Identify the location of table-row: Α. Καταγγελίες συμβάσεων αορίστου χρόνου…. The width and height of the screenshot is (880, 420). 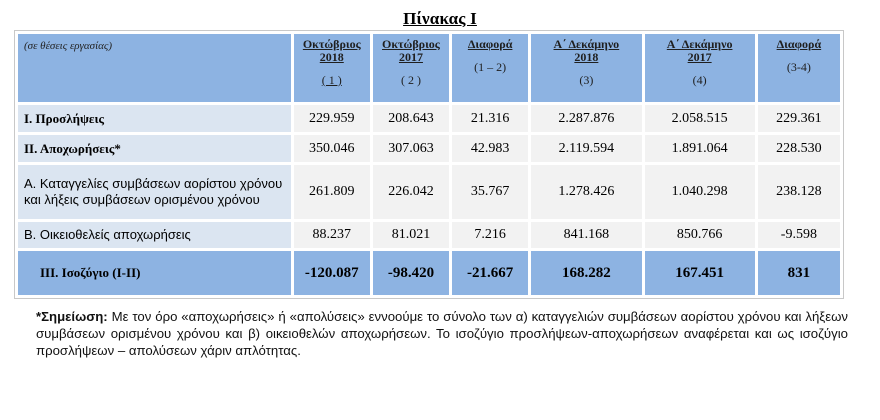
(429, 192).